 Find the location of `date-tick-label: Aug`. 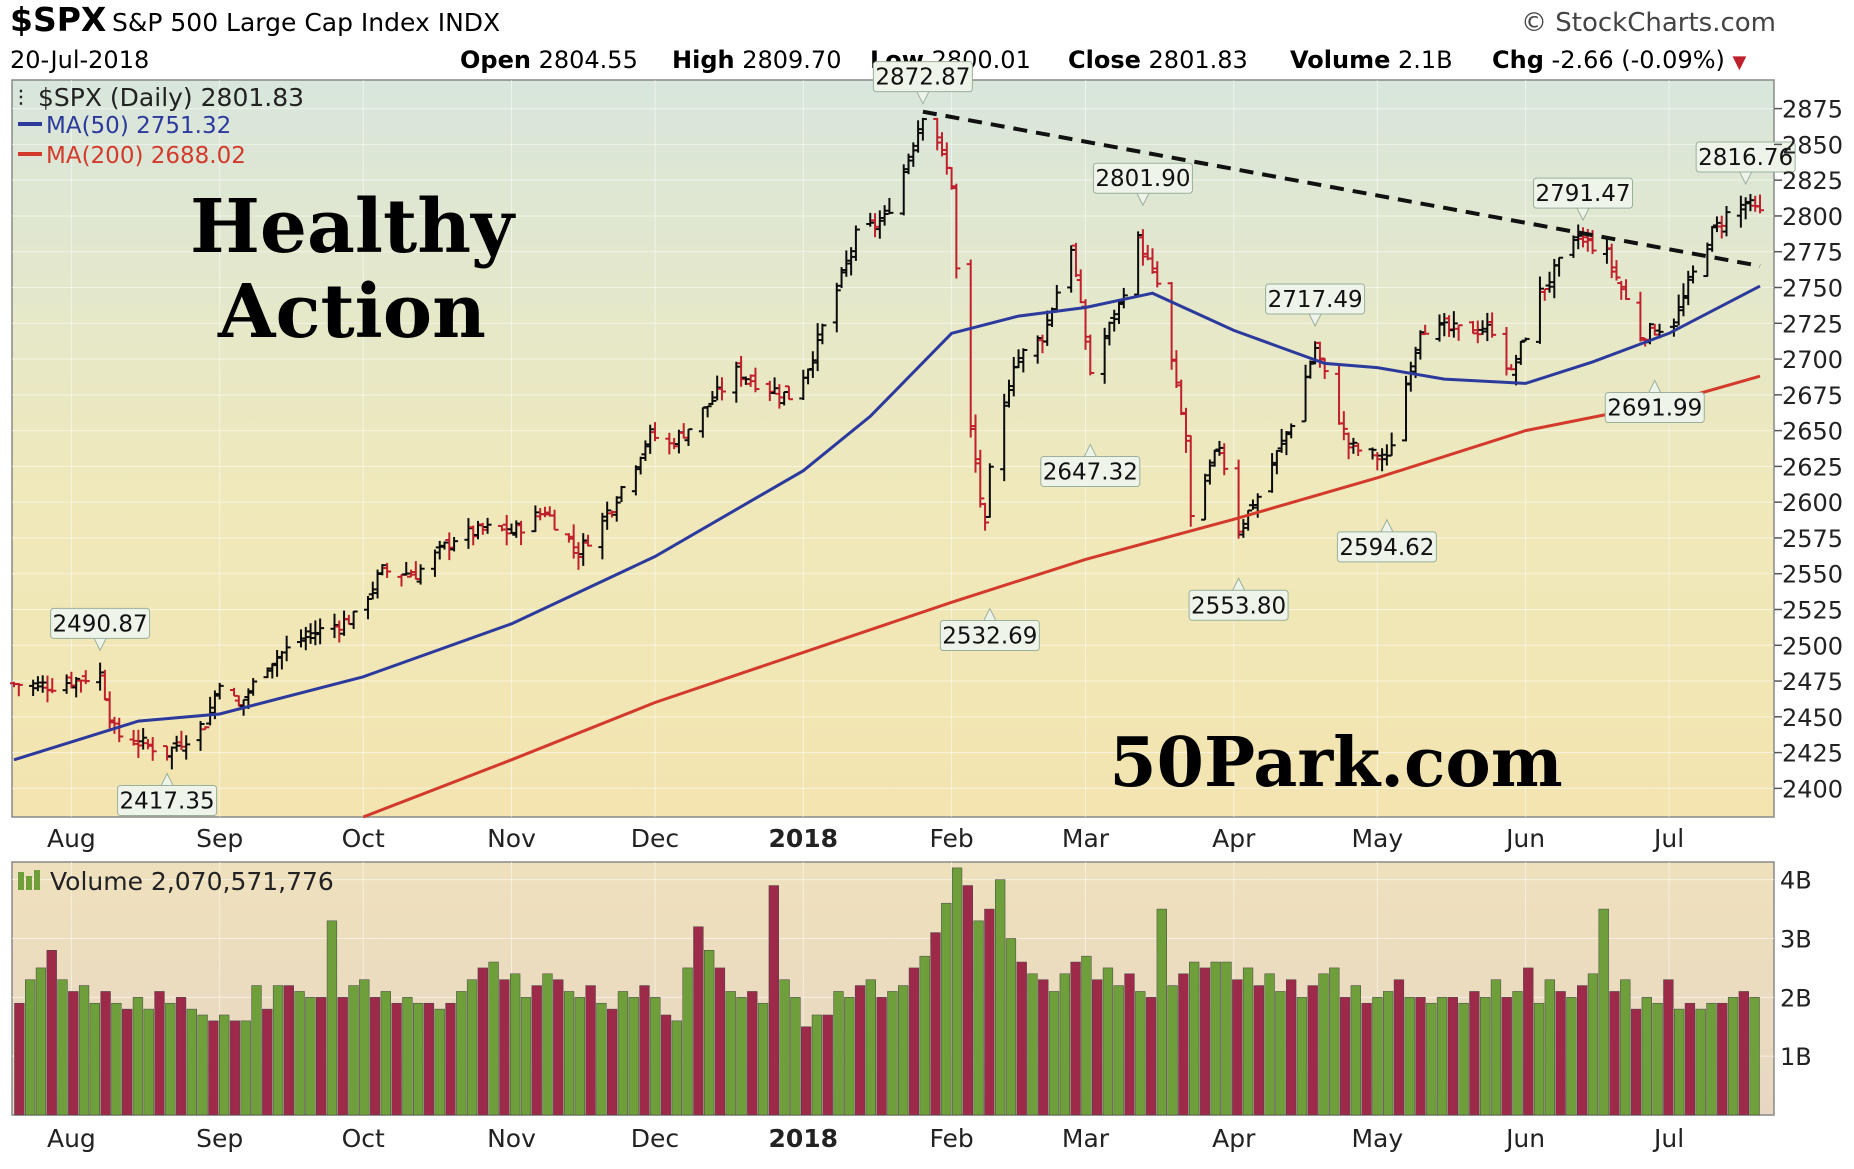

date-tick-label: Aug is located at coordinates (71, 838).